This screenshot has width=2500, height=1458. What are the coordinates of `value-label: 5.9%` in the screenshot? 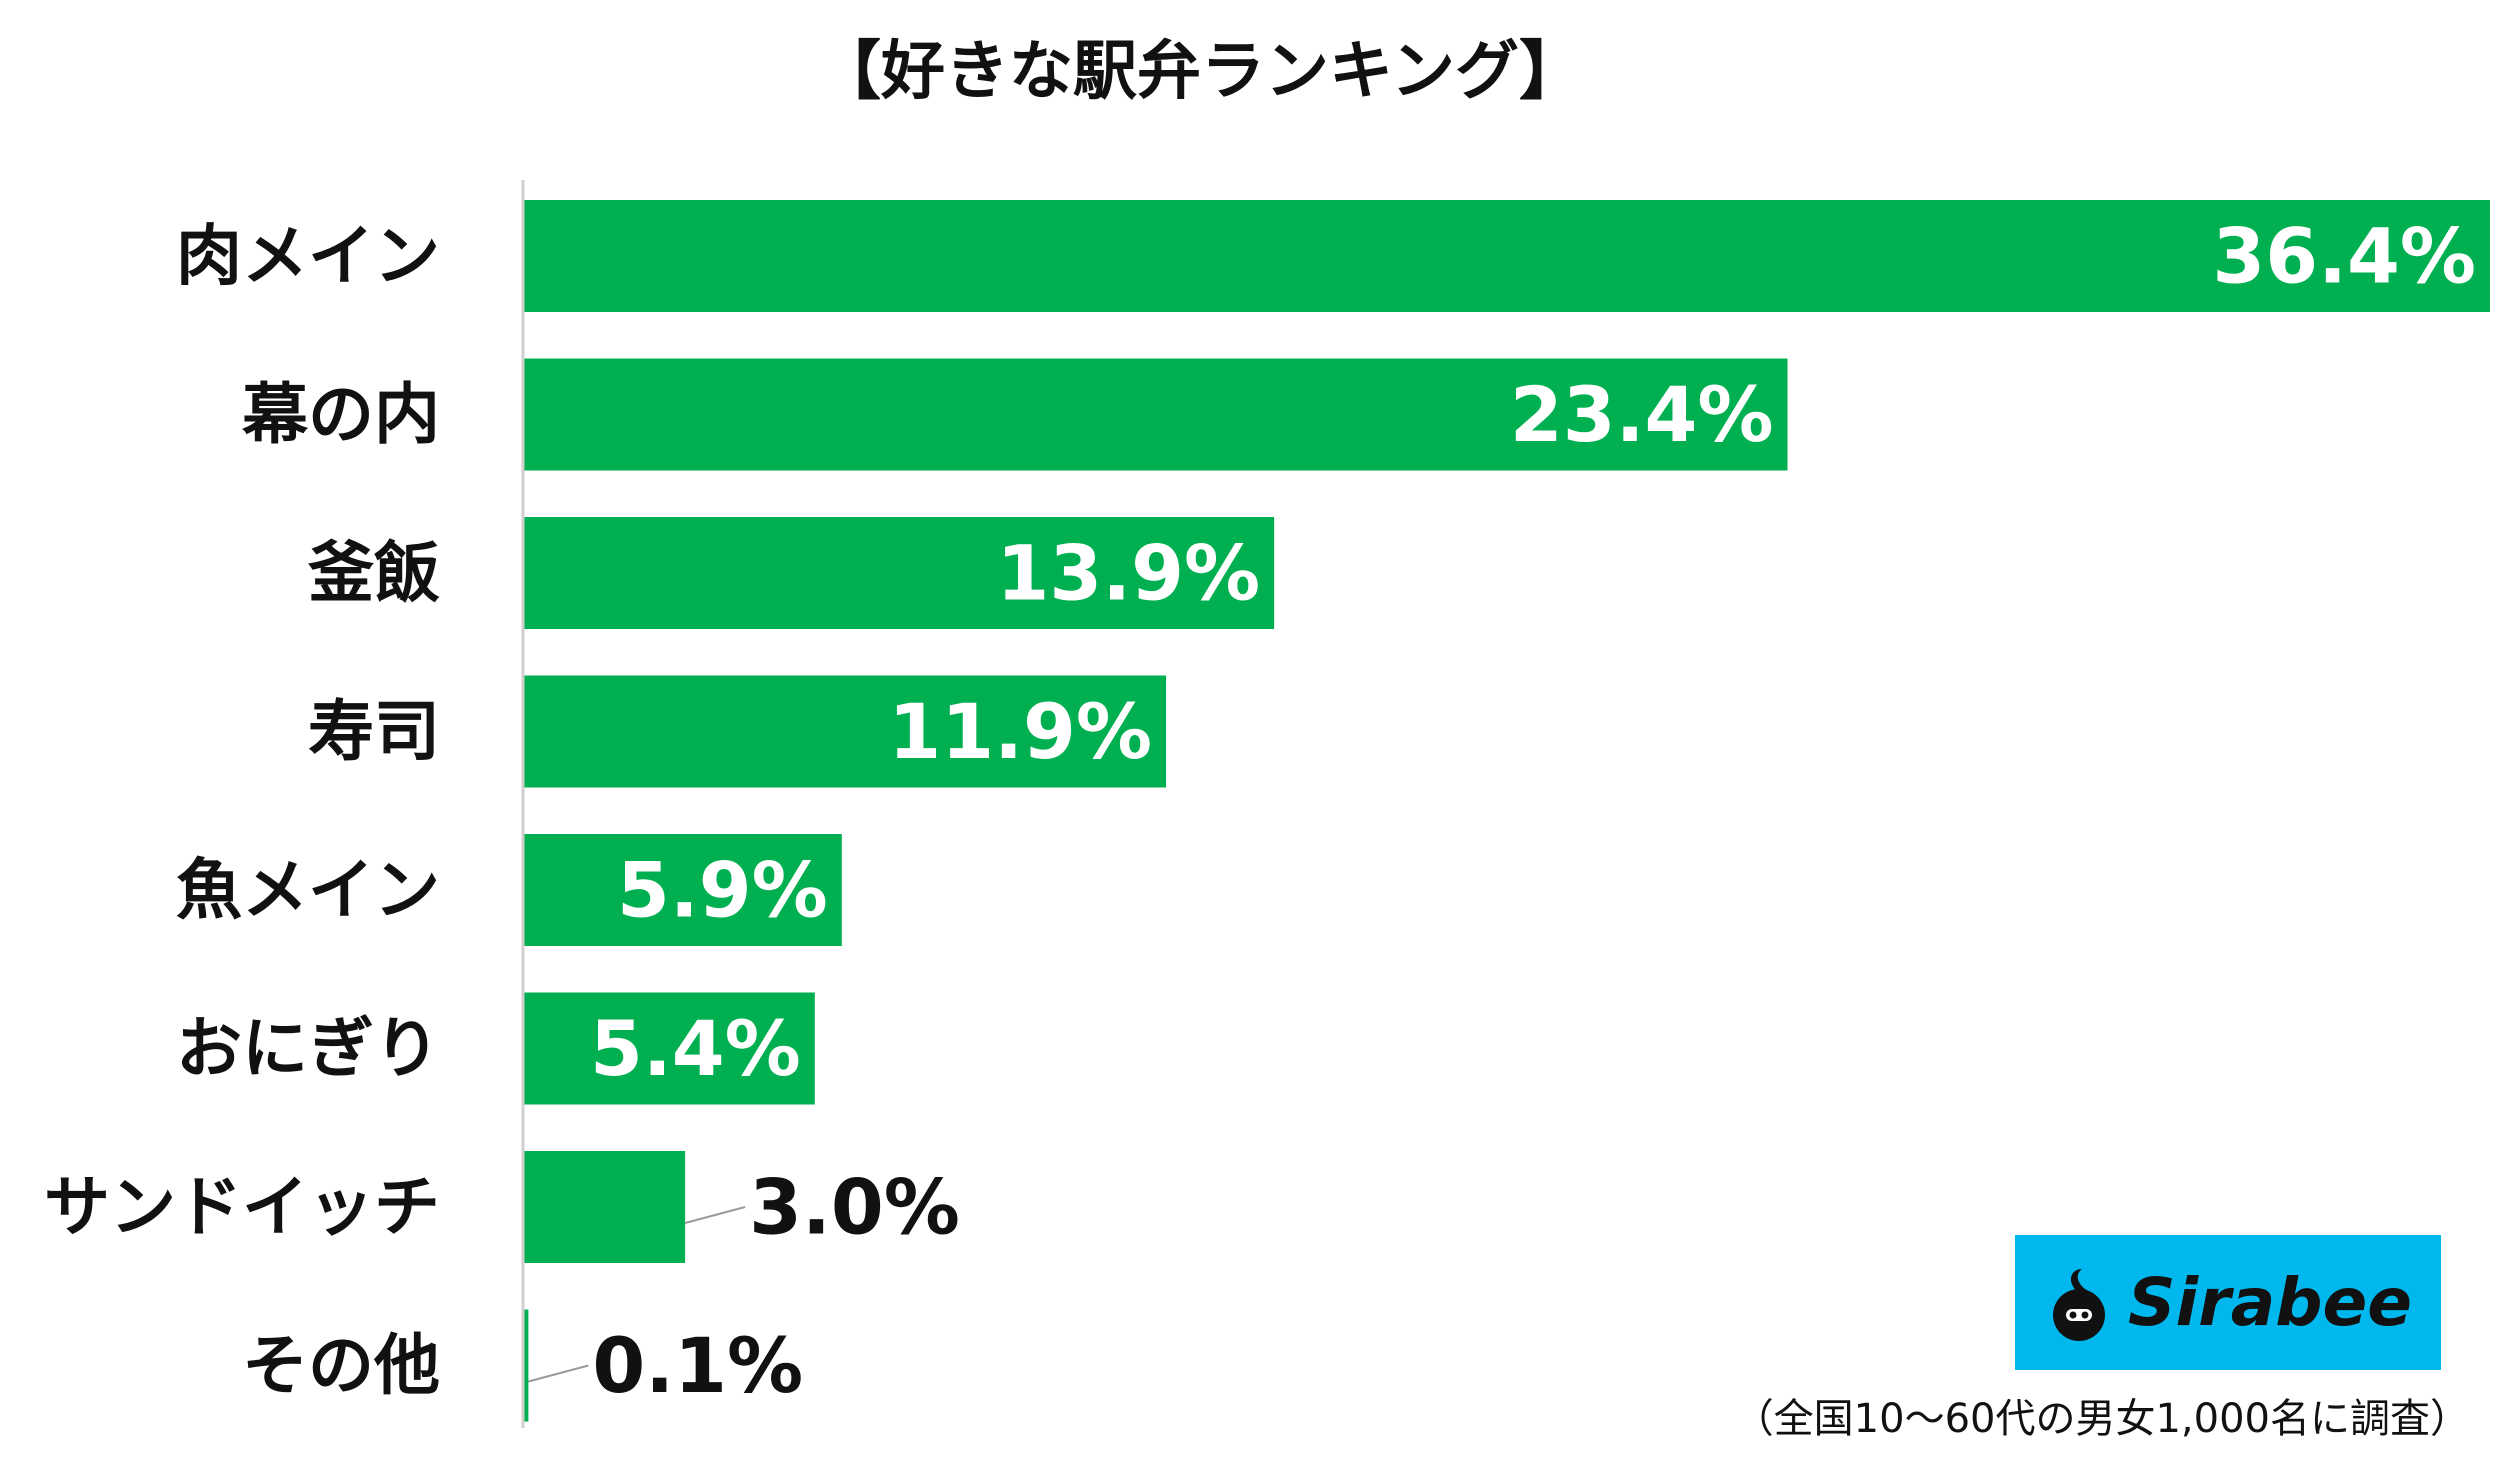 It's located at (722, 890).